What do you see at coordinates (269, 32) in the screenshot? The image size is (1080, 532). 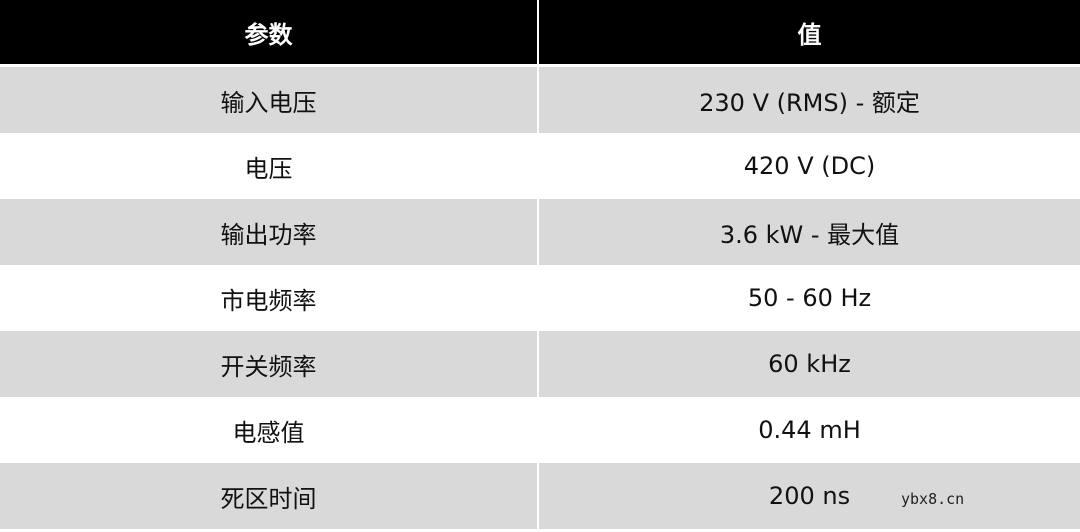 I see `header-param: 参数` at bounding box center [269, 32].